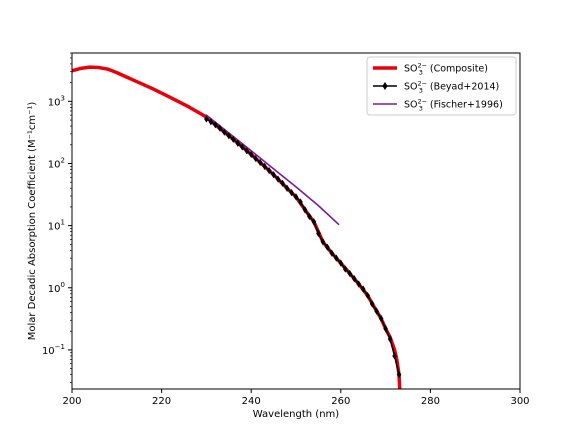  Describe the element at coordinates (451, 87) in the screenshot. I see `legend-label-1: SO2− 3 (Beyad+2014)` at that location.